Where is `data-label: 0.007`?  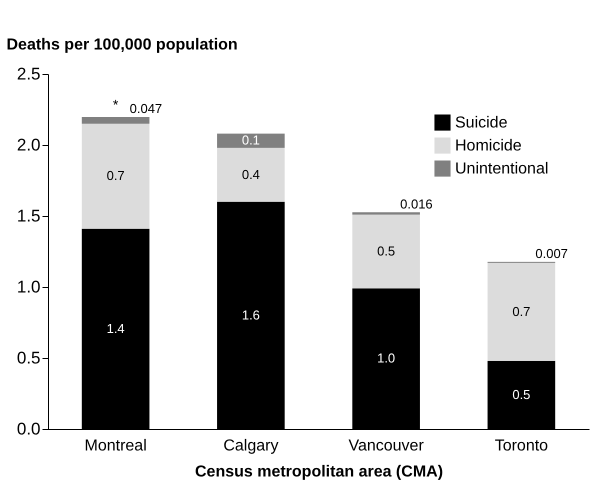
data-label: 0.007 is located at coordinates (551, 253).